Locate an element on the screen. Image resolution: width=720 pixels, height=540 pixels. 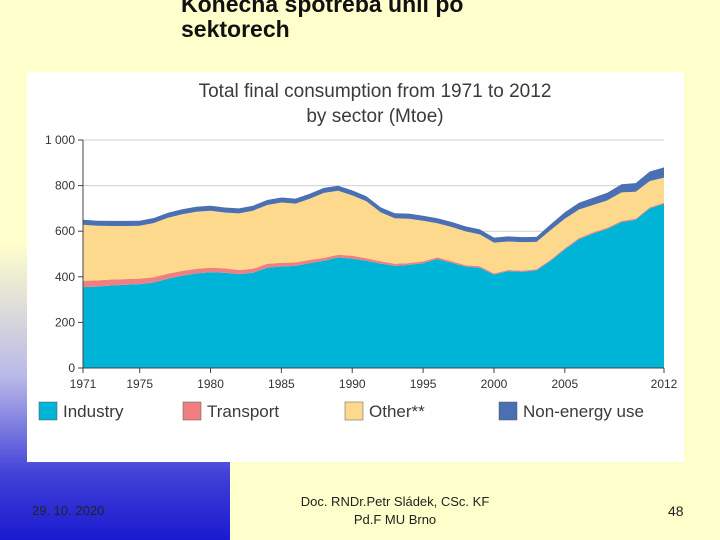
chart-legend: Industry Transport Other** Non-energy use is located at coordinates (341, 411).